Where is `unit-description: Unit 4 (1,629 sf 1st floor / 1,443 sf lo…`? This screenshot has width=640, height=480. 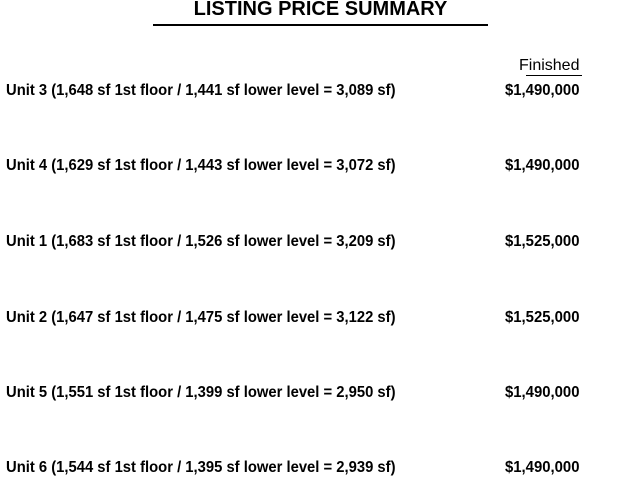
unit-description: Unit 4 (1,629 sf 1st floor / 1,443 sf lo… is located at coordinates (201, 165).